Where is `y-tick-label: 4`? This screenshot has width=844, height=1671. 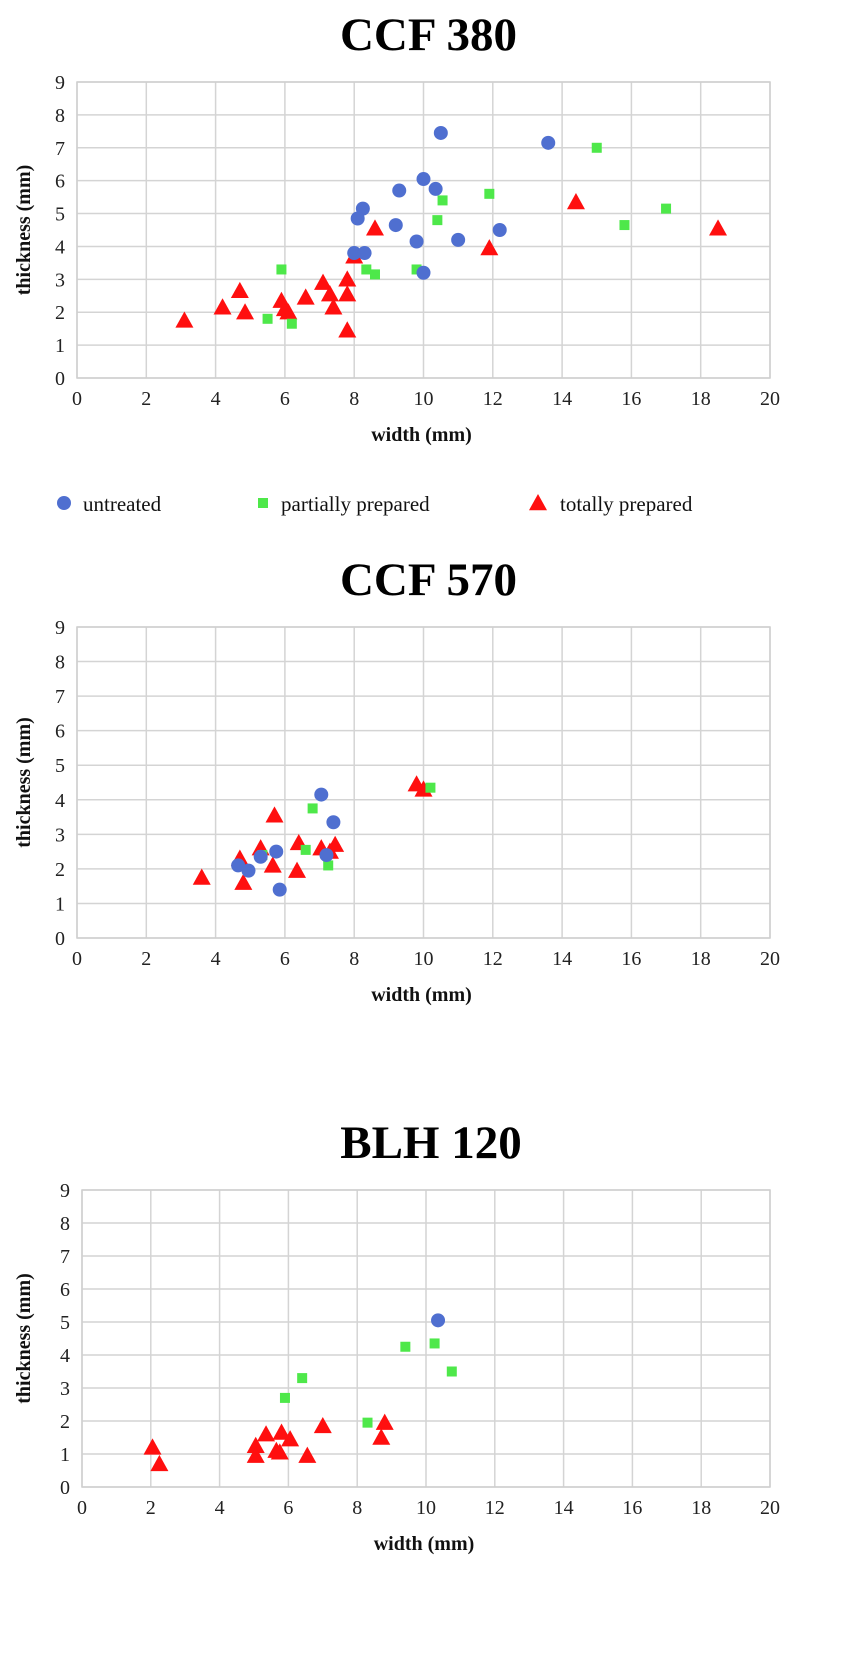
y-tick-label: 4 is located at coordinates (60, 801).